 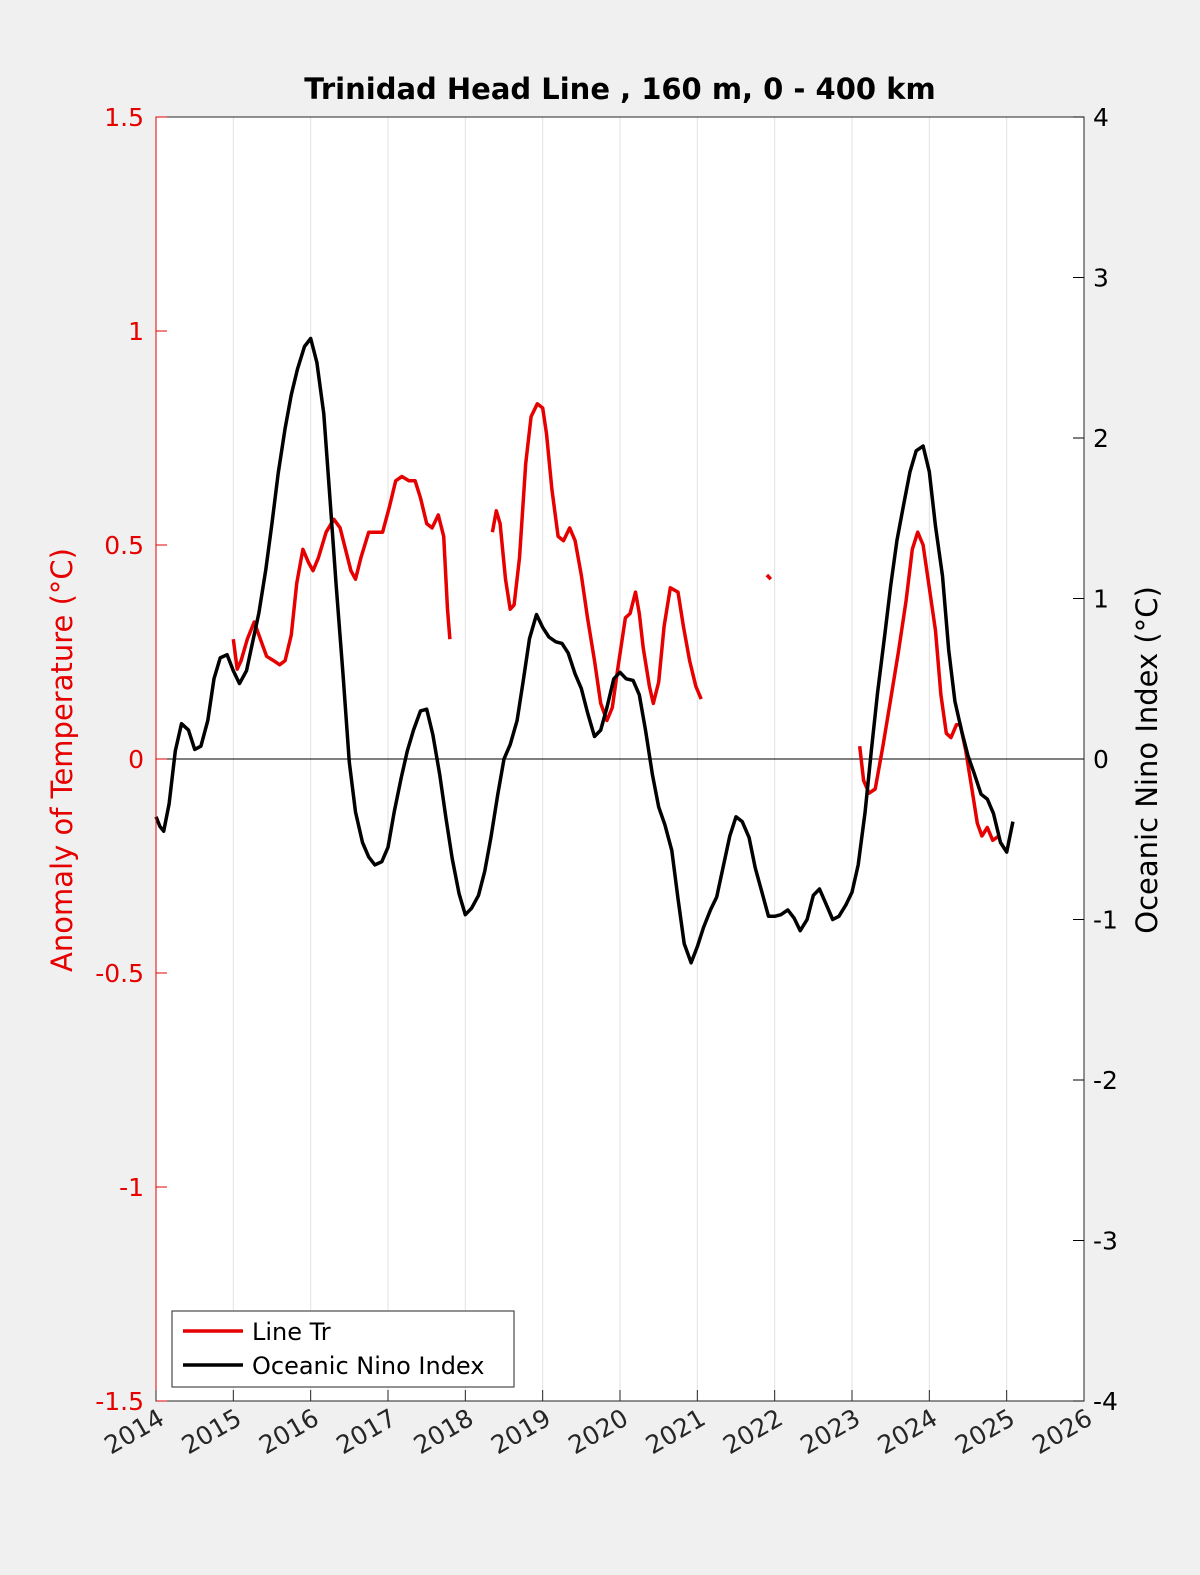 What do you see at coordinates (1101, 438) in the screenshot?
I see `right-tick-label: 2` at bounding box center [1101, 438].